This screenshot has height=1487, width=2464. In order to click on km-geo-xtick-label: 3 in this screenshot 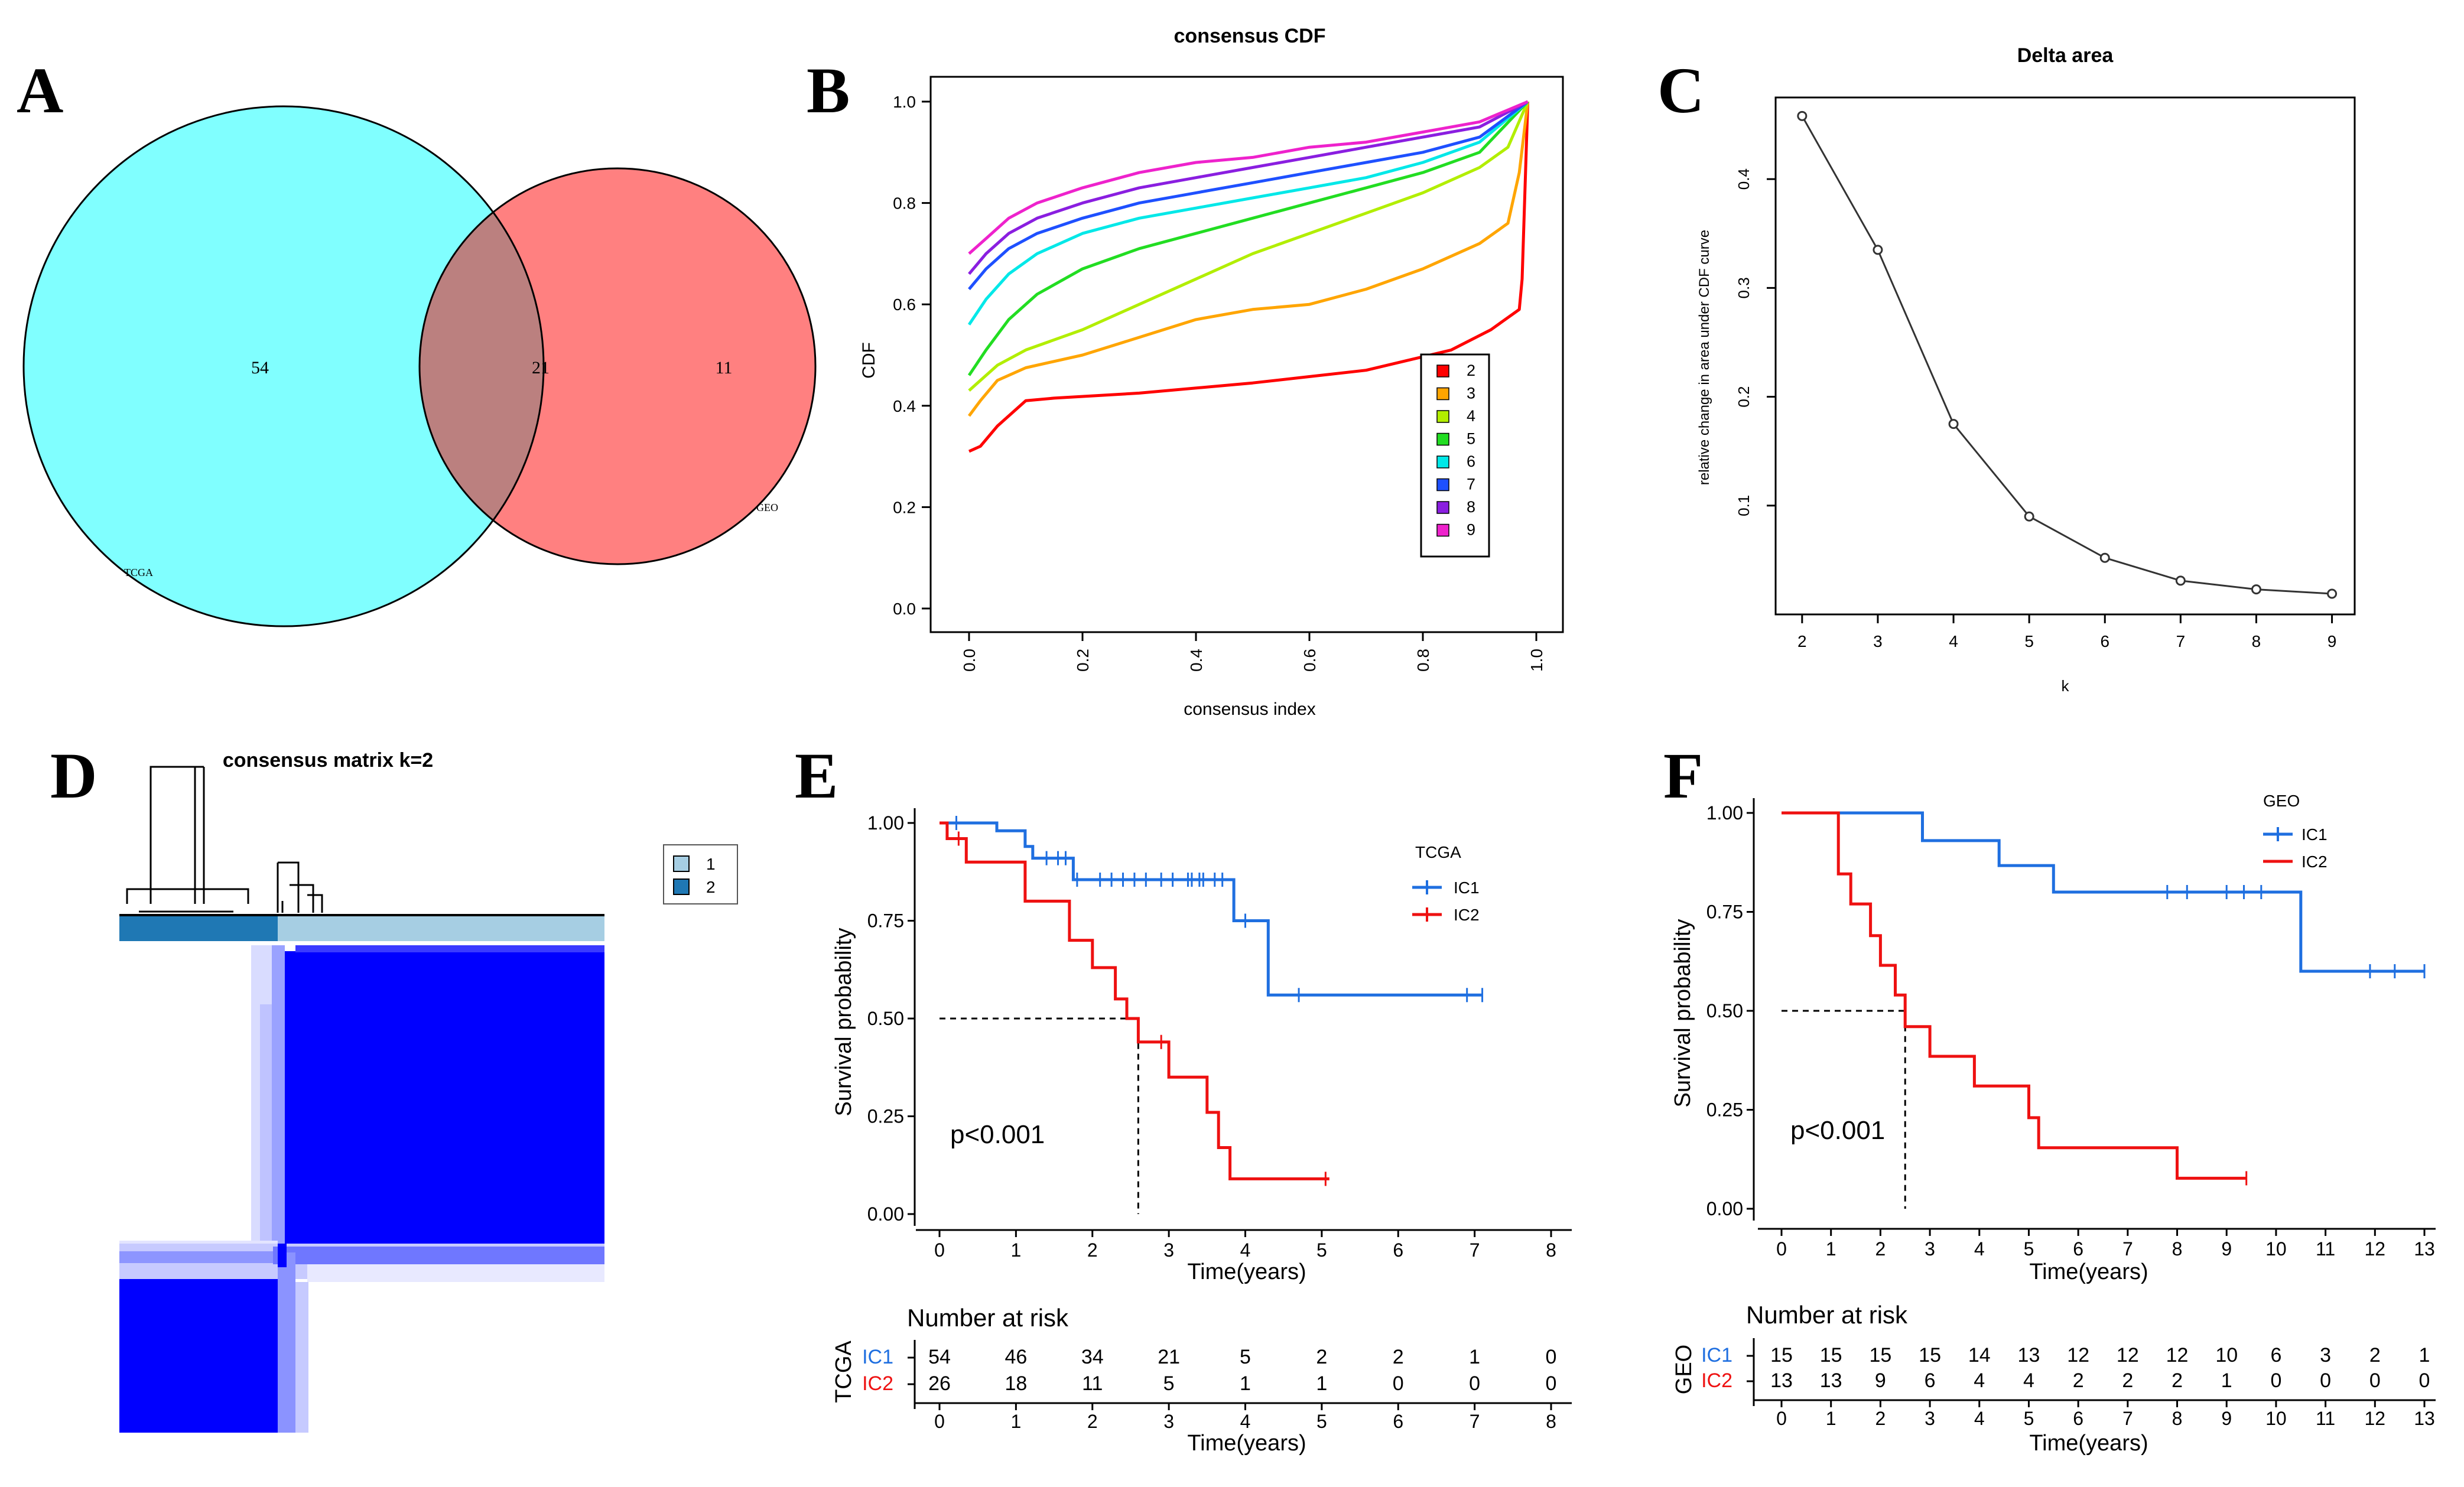, I will do `click(1930, 1249)`.